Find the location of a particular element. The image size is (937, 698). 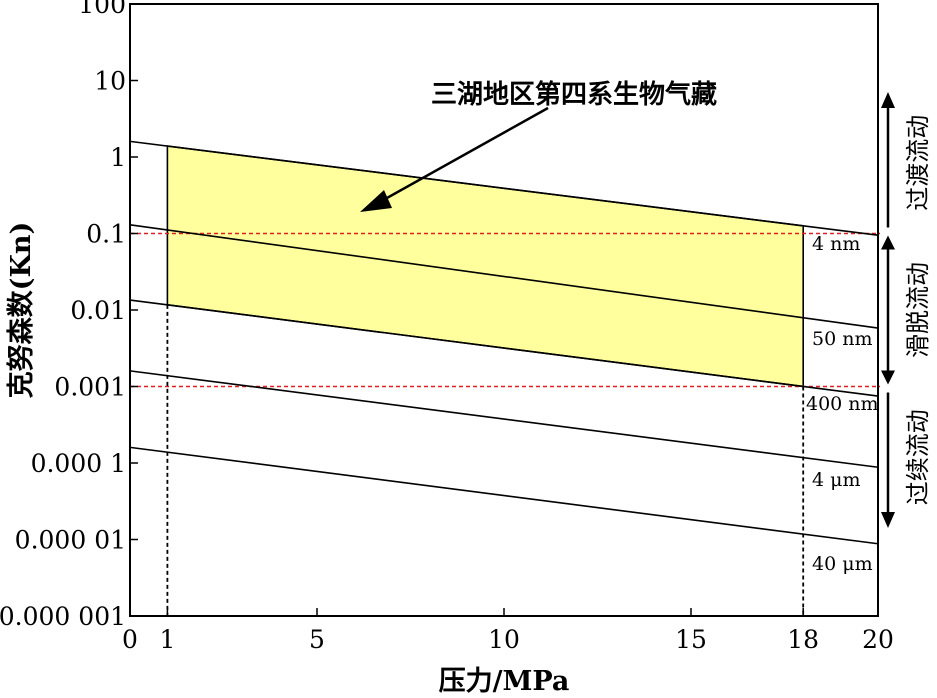

series-label: 40 μm is located at coordinates (842, 564).